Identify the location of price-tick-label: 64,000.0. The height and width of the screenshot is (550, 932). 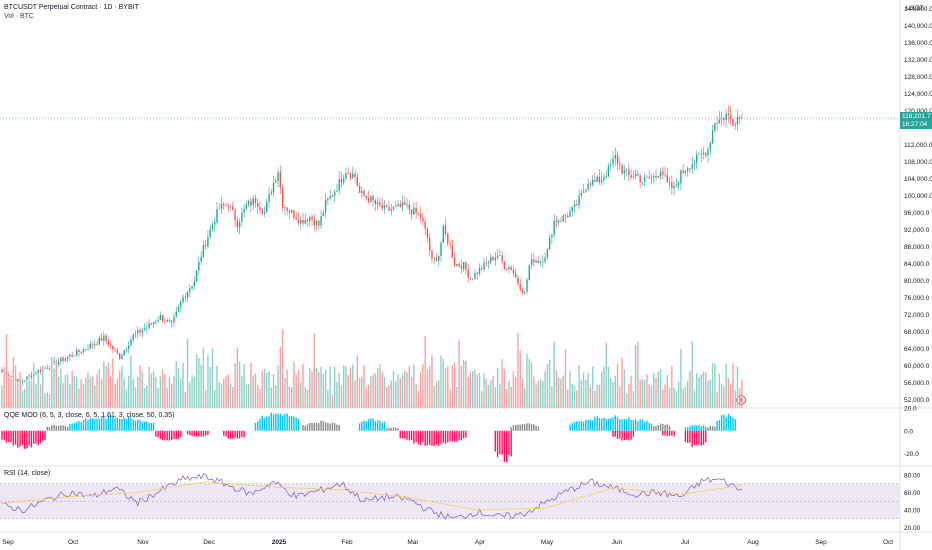
(917, 349).